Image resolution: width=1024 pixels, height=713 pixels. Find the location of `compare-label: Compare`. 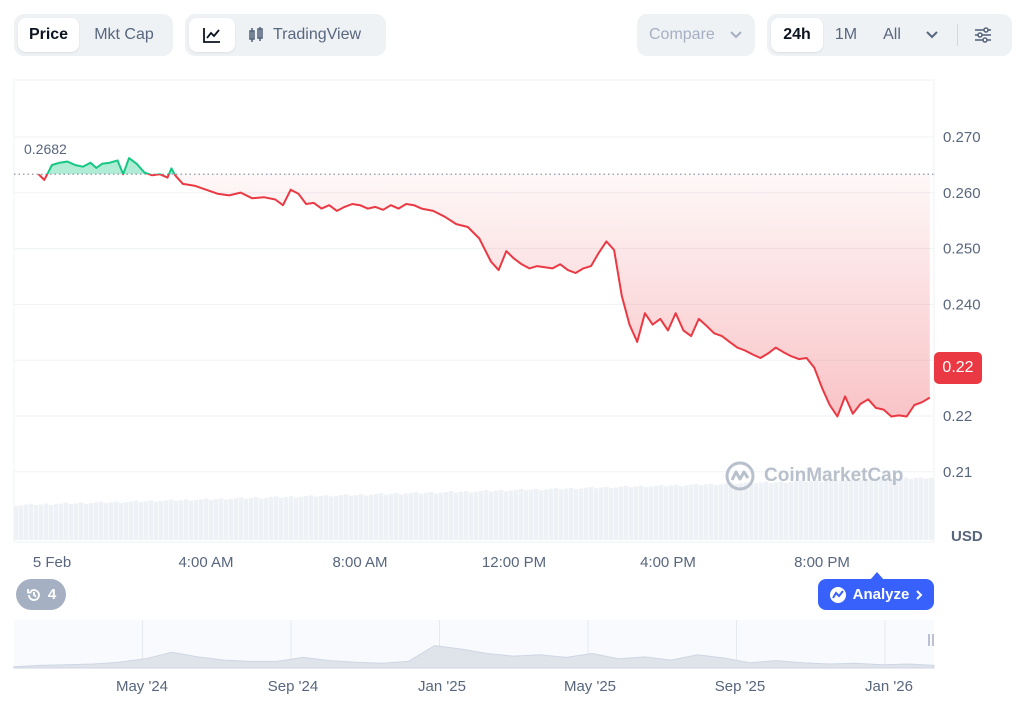

compare-label: Compare is located at coordinates (682, 34).